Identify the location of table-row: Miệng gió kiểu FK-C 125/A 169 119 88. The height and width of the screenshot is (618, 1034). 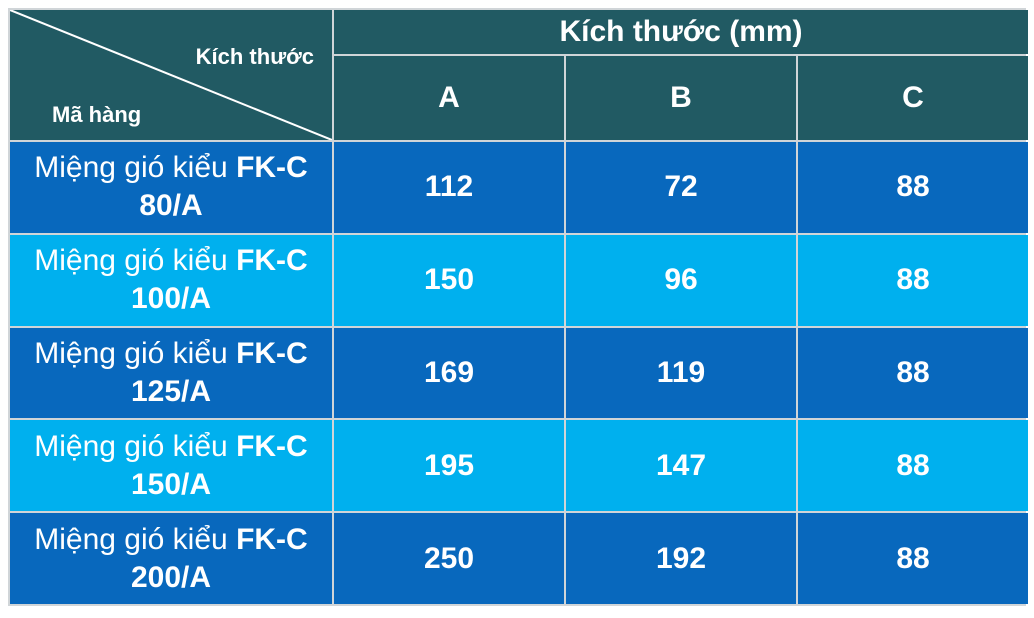
(519, 373).